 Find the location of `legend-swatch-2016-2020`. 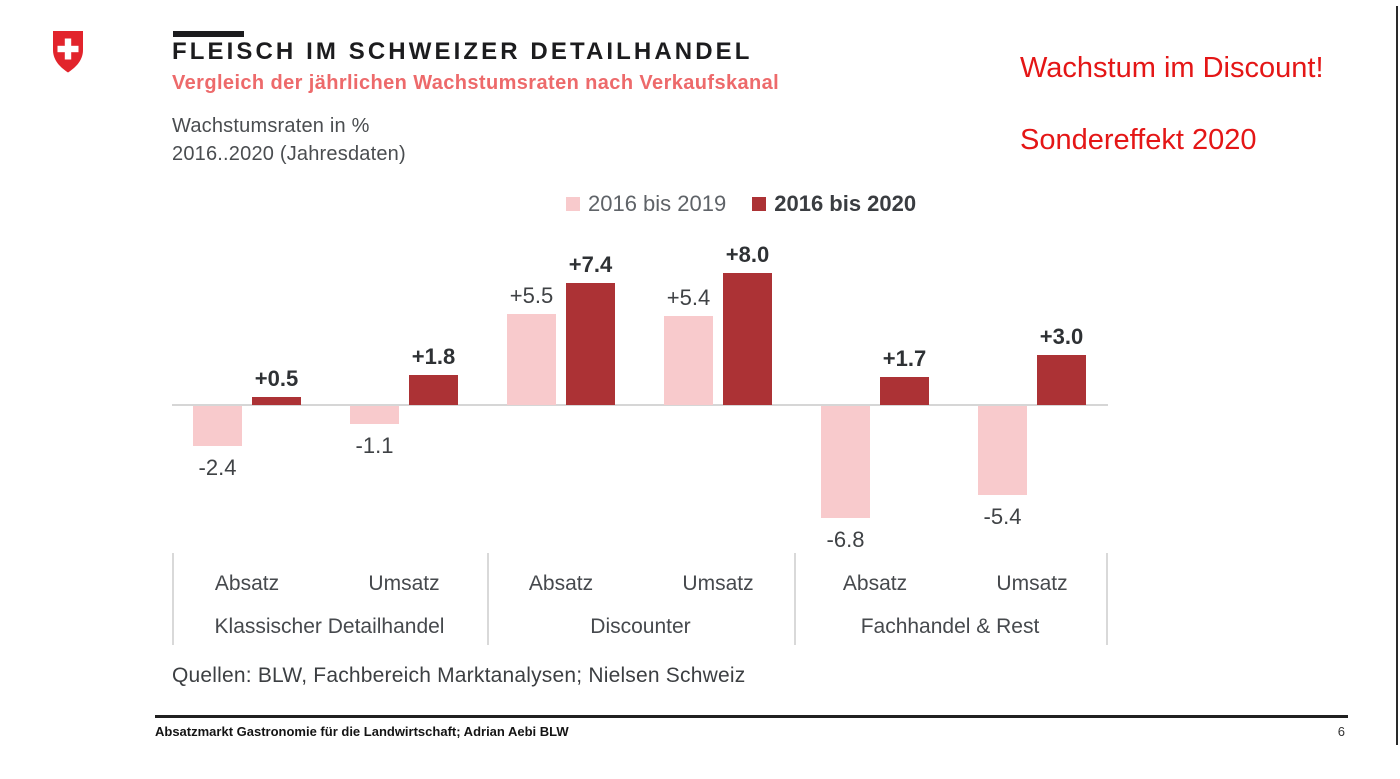

legend-swatch-2016-2020 is located at coordinates (759, 204).